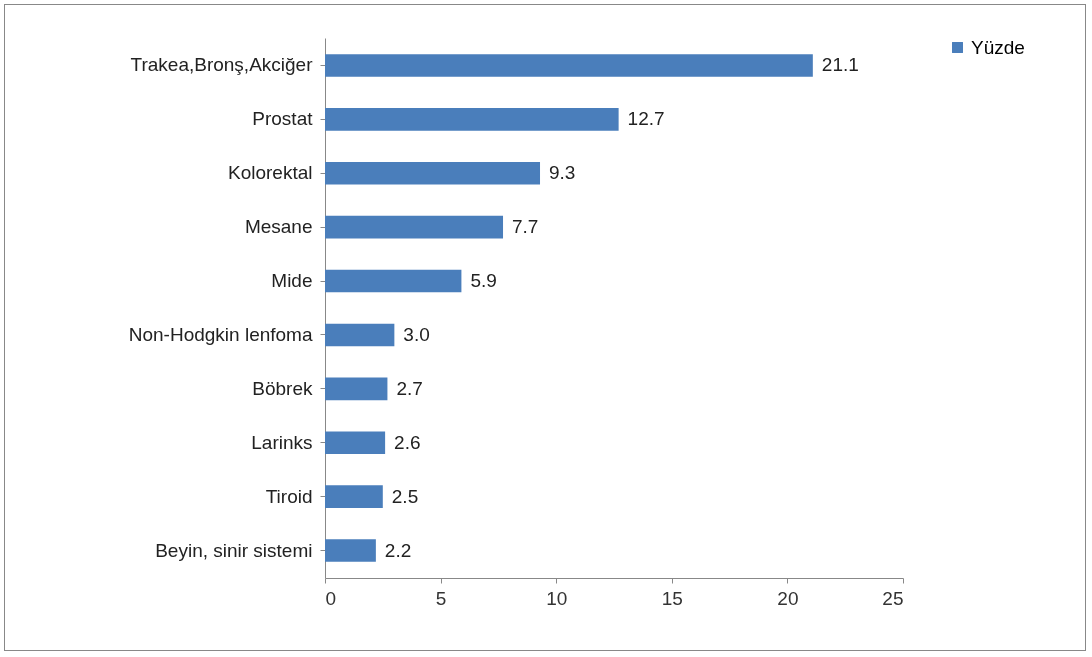 The width and height of the screenshot is (1092, 657). I want to click on y-tick-label: Non-Hodgkin lenfoma, so click(220, 334).